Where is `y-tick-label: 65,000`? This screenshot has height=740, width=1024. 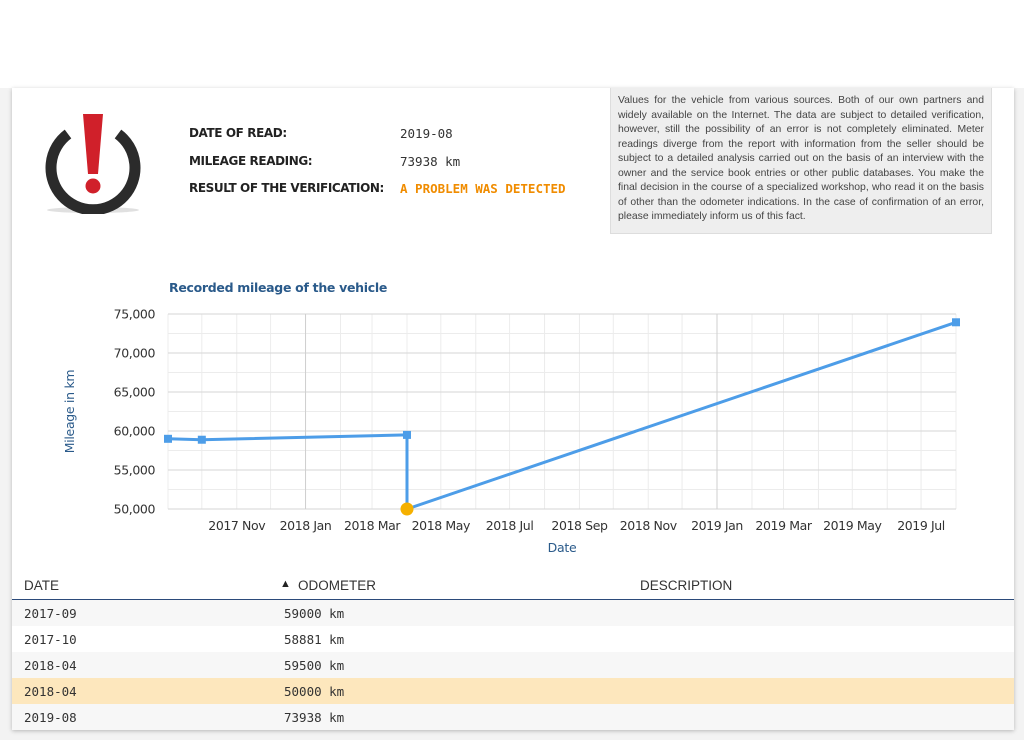
y-tick-label: 65,000 is located at coordinates (135, 392).